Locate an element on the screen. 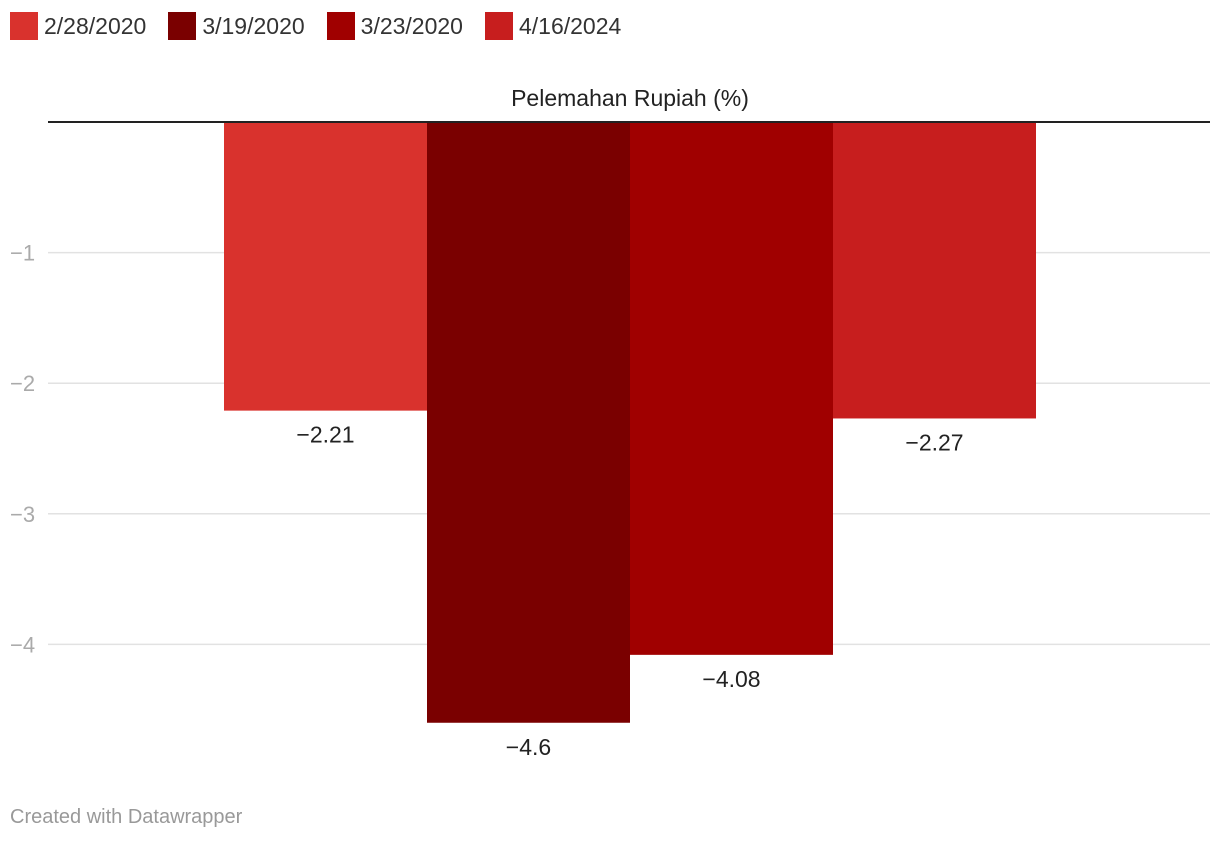 The image size is (1220, 844). data-label: −2.21 is located at coordinates (325, 435).